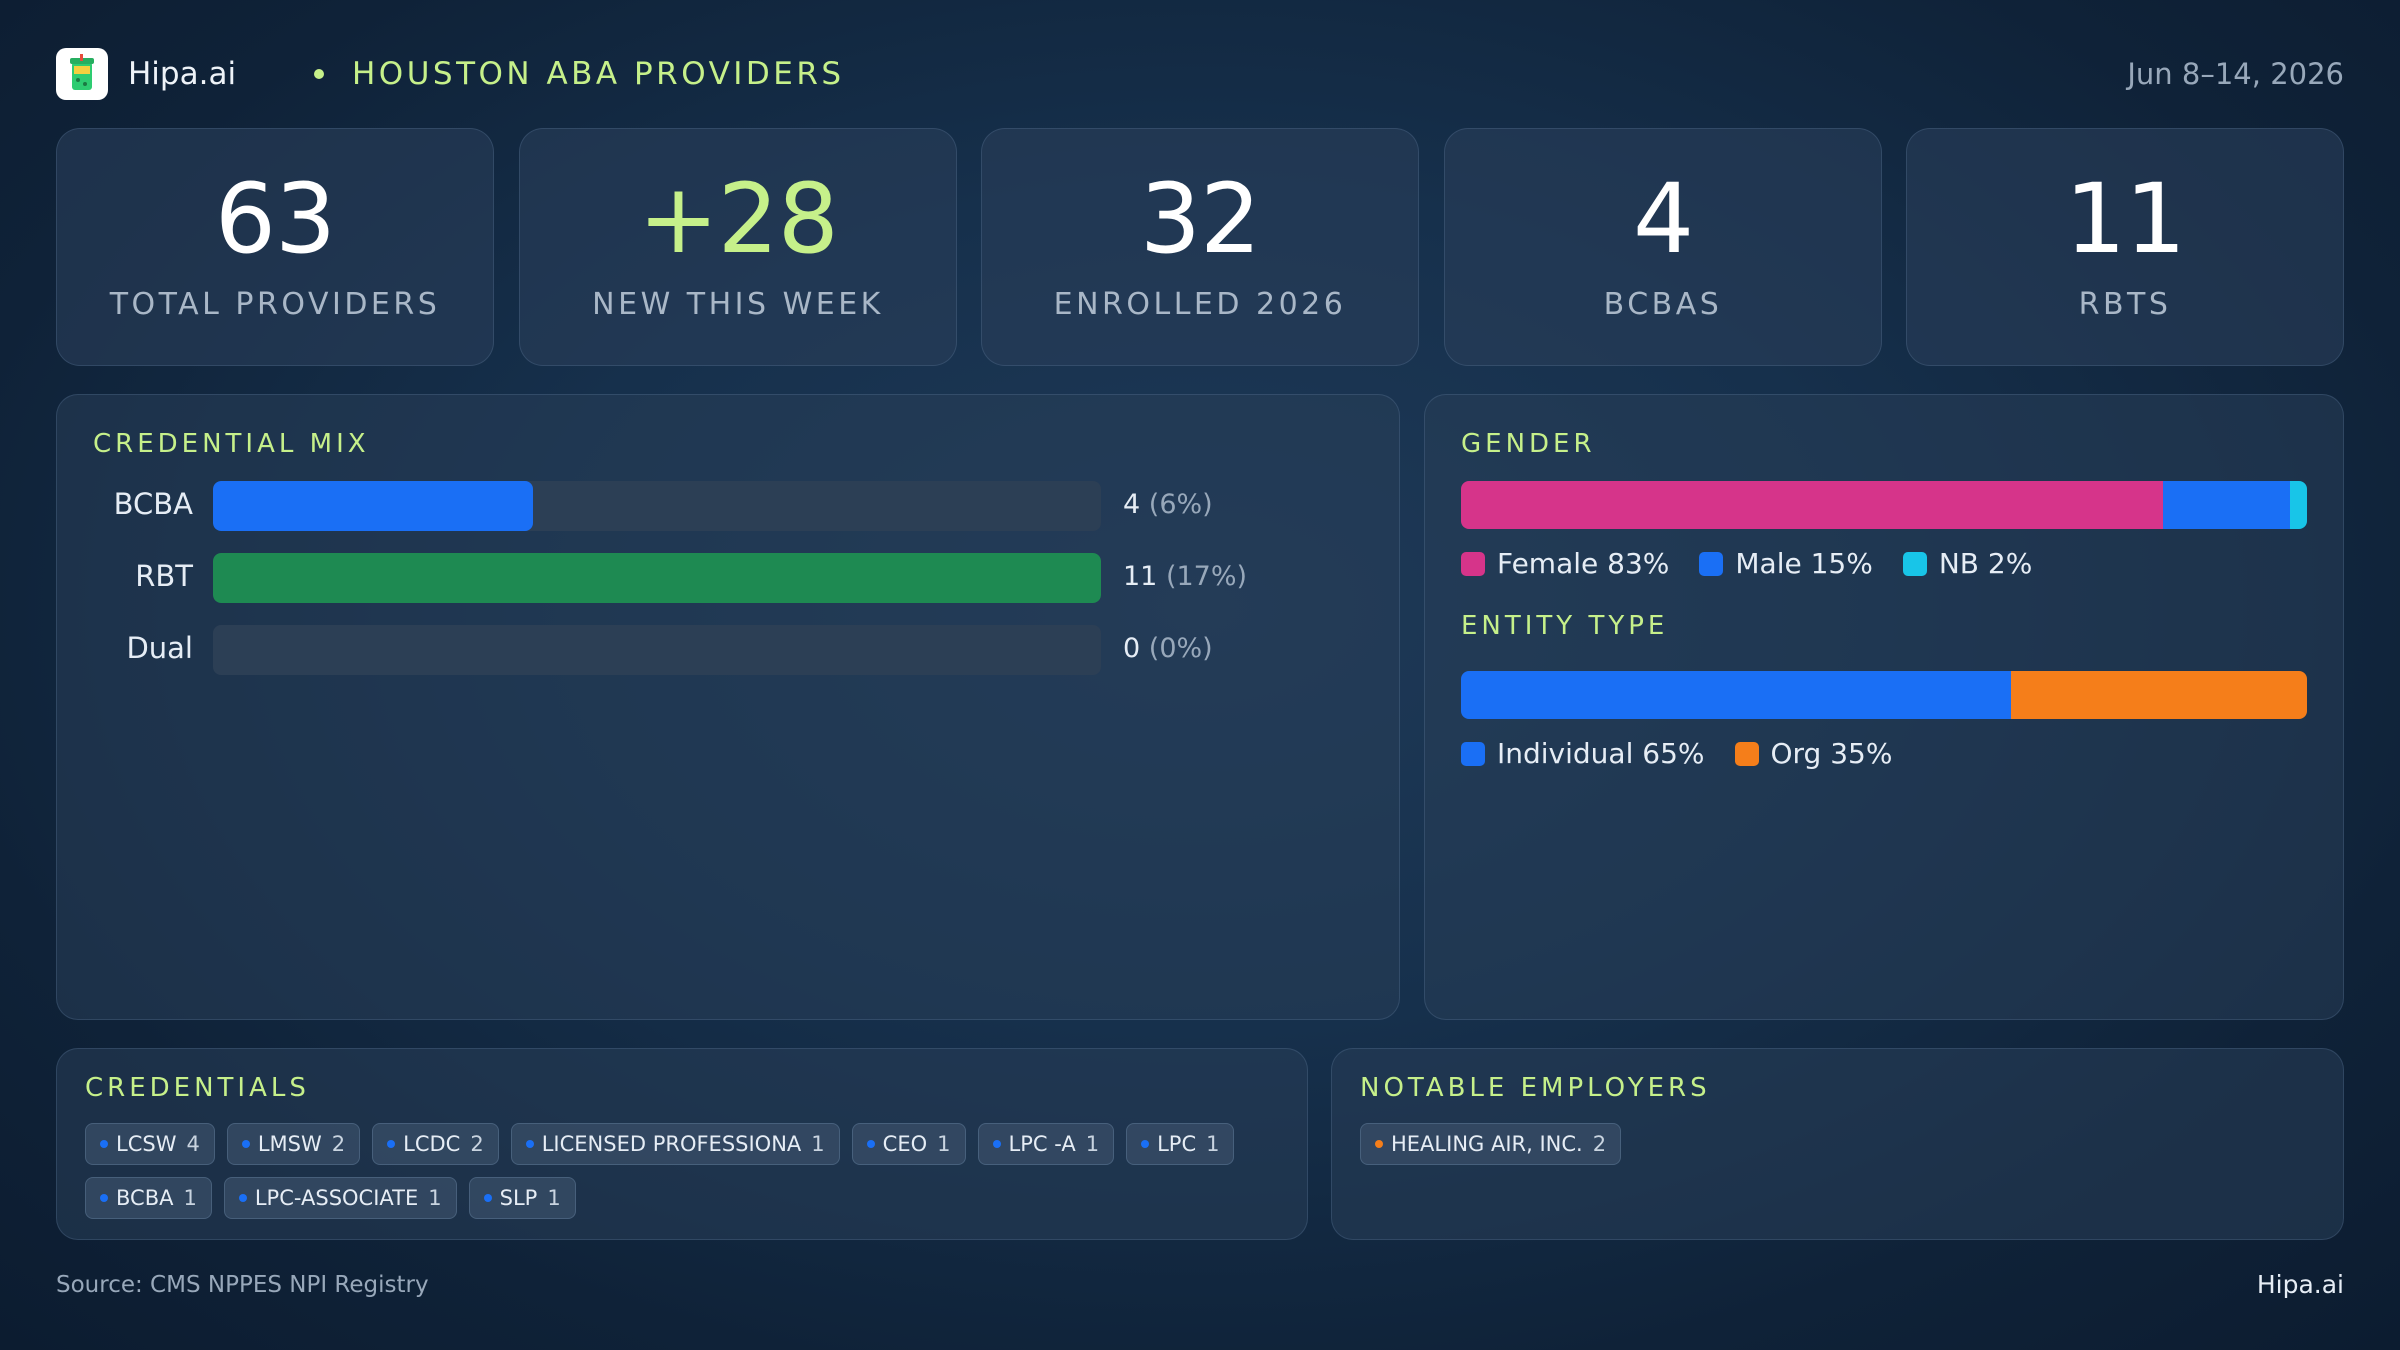 This screenshot has height=1350, width=2400. Describe the element at coordinates (319, 74) in the screenshot. I see `separator-dot` at that location.